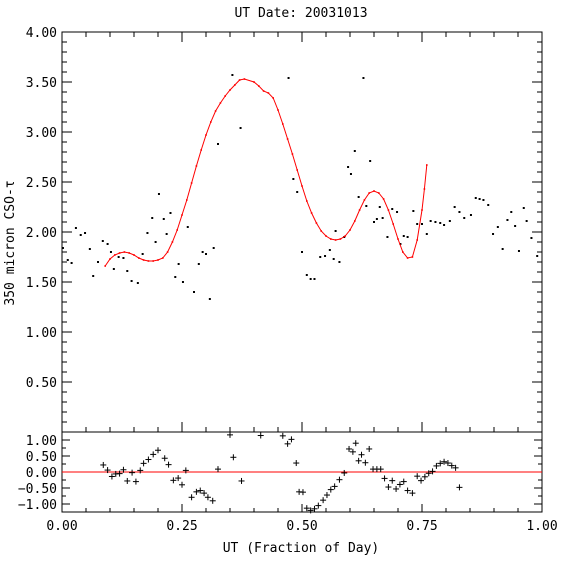 This screenshot has width=574, height=574. I want to click on residual-y-tick-label: −0.50, so click(37, 489).